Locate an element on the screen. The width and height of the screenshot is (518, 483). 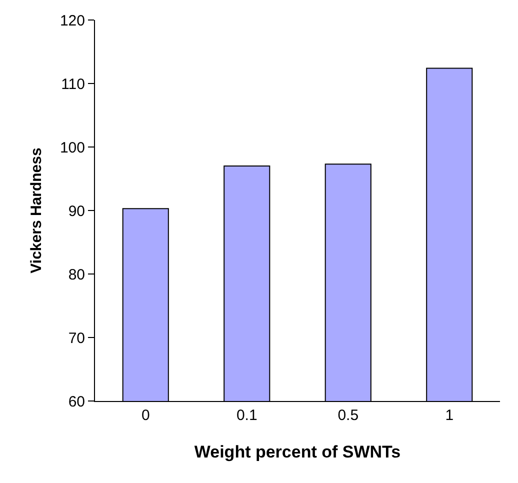
y-tick-label: 60 is located at coordinates (76, 401).